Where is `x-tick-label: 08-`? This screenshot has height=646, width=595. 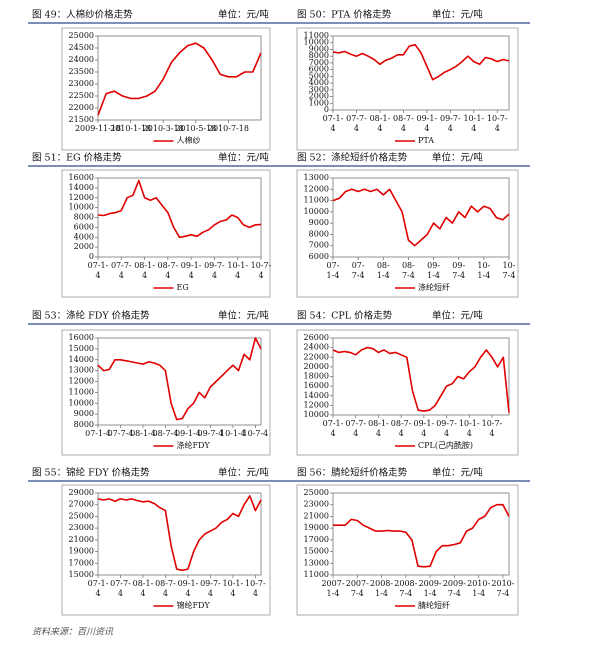
x-tick-label: 08- is located at coordinates (383, 265).